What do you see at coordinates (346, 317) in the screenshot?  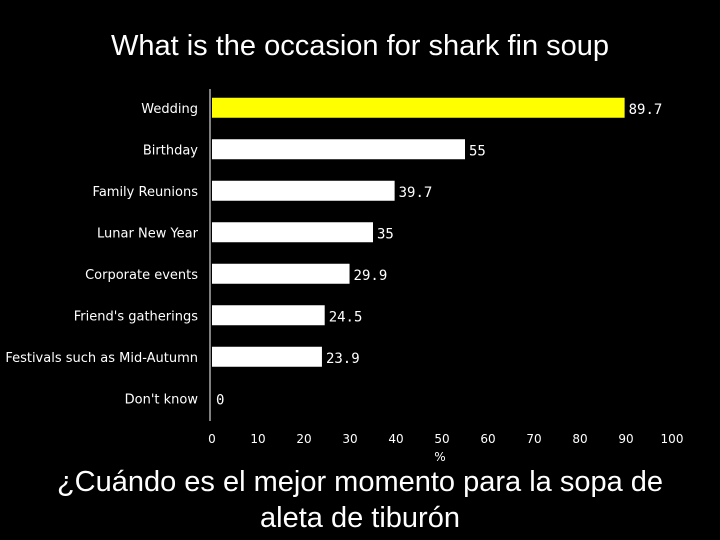 I see `data-label: 24.5` at bounding box center [346, 317].